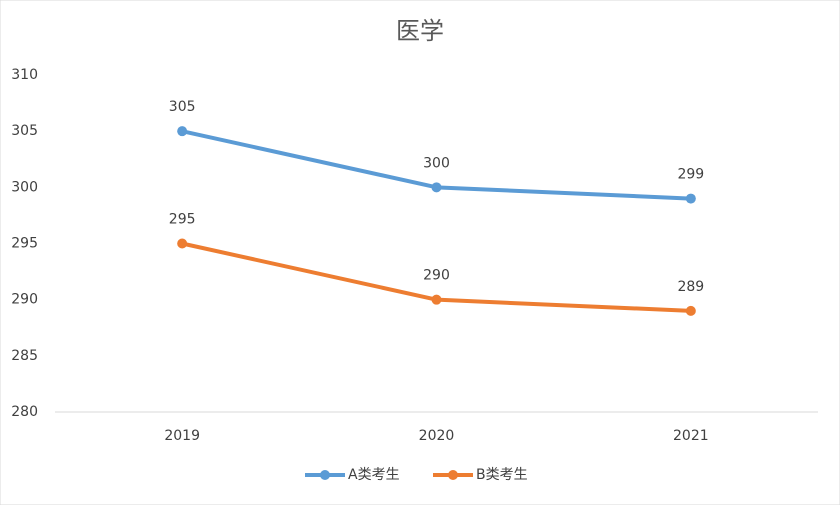 The image size is (840, 505). I want to click on x-tick-label: 2021, so click(691, 436).